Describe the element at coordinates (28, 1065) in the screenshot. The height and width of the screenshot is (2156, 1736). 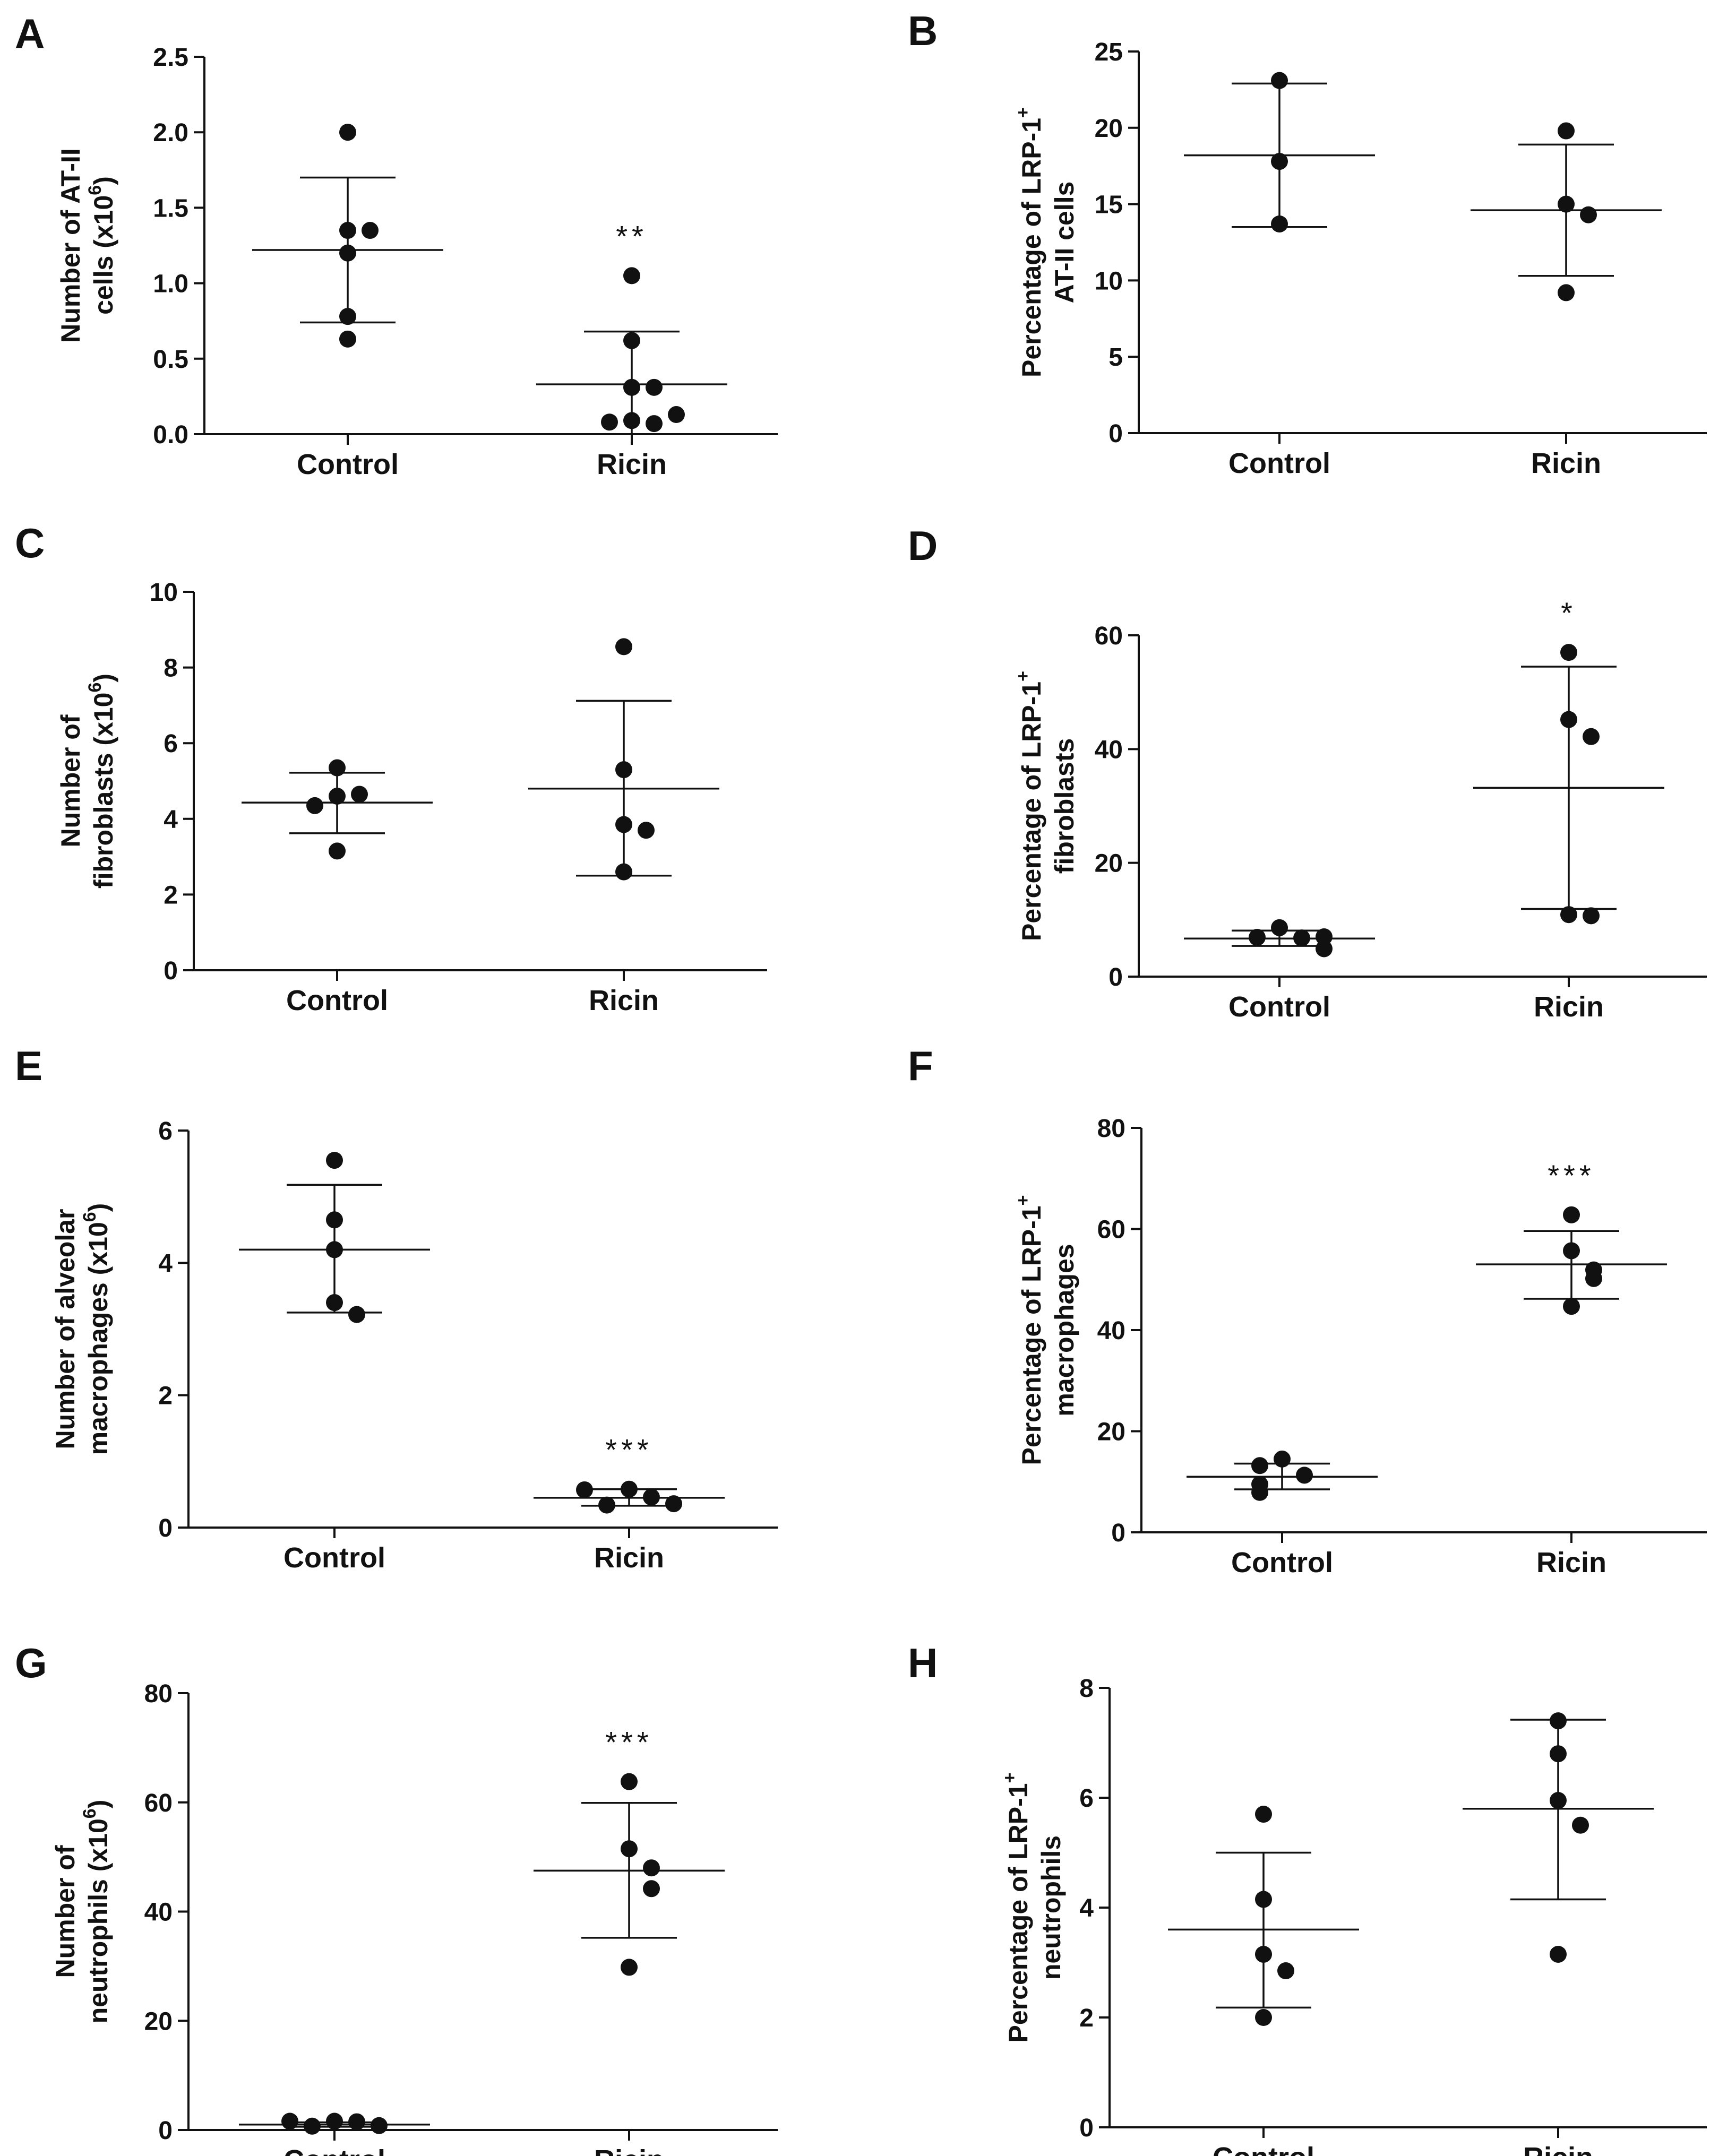
I see `panel-letter: E` at that location.